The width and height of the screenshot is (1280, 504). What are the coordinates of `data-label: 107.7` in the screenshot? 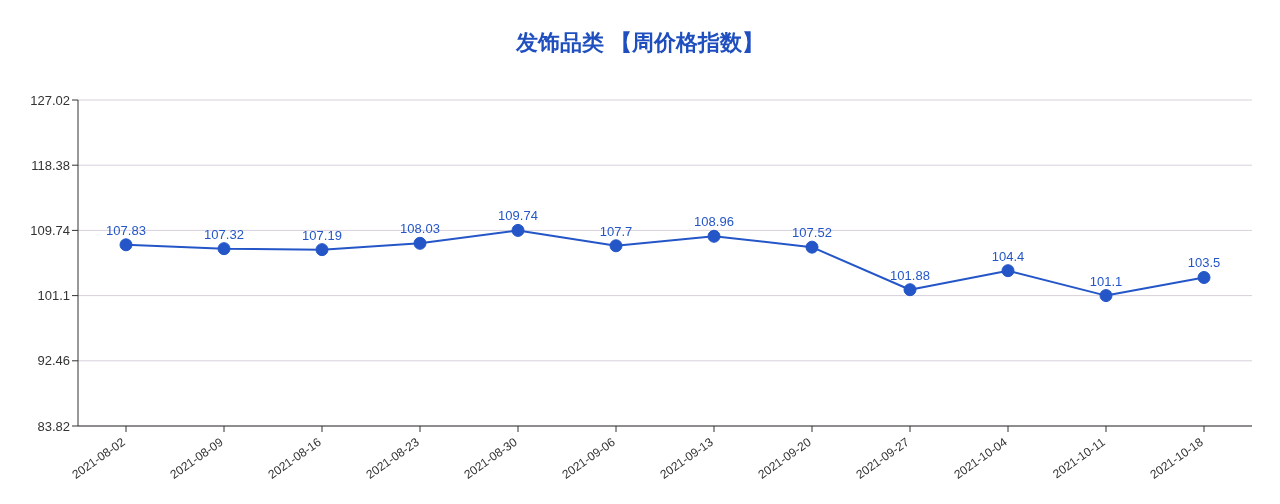 It's located at (616, 231).